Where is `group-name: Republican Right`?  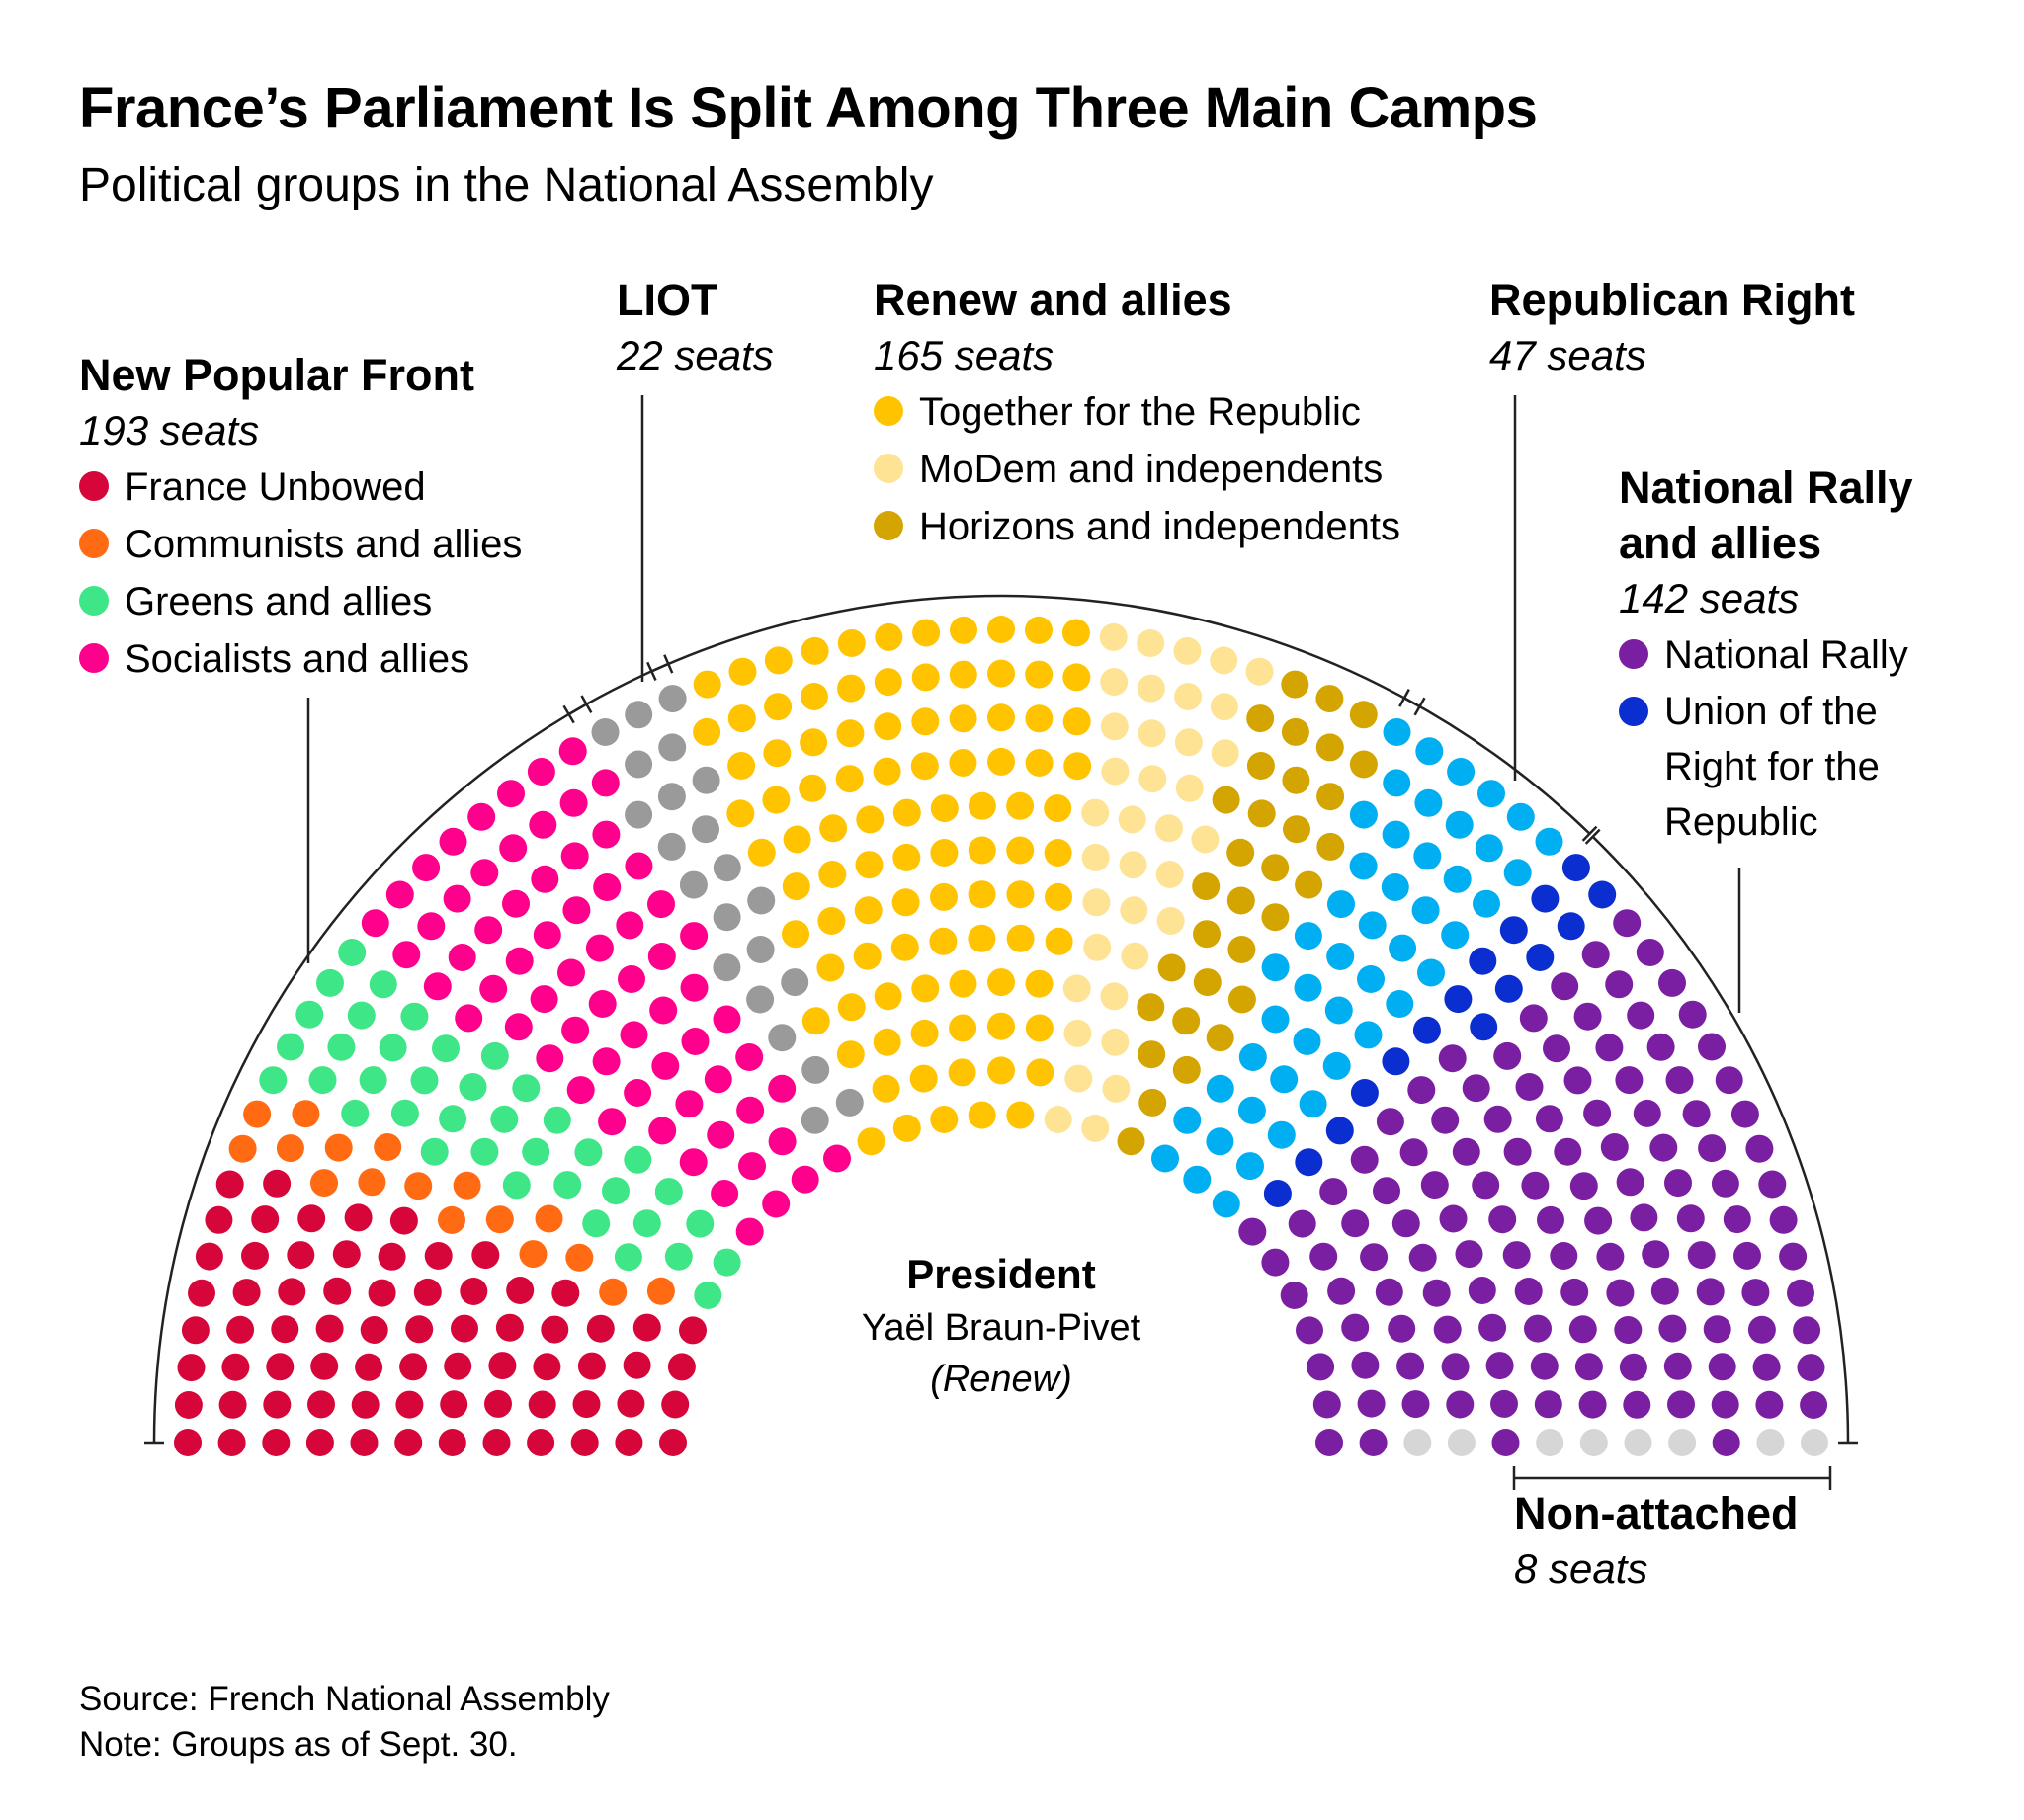
group-name: Republican Right is located at coordinates (1672, 300).